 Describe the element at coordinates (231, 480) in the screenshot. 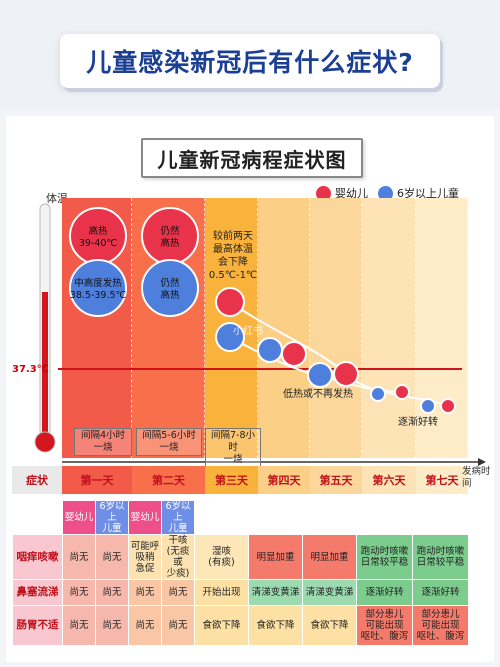

I see `x-tick-label-3: 第三天` at that location.